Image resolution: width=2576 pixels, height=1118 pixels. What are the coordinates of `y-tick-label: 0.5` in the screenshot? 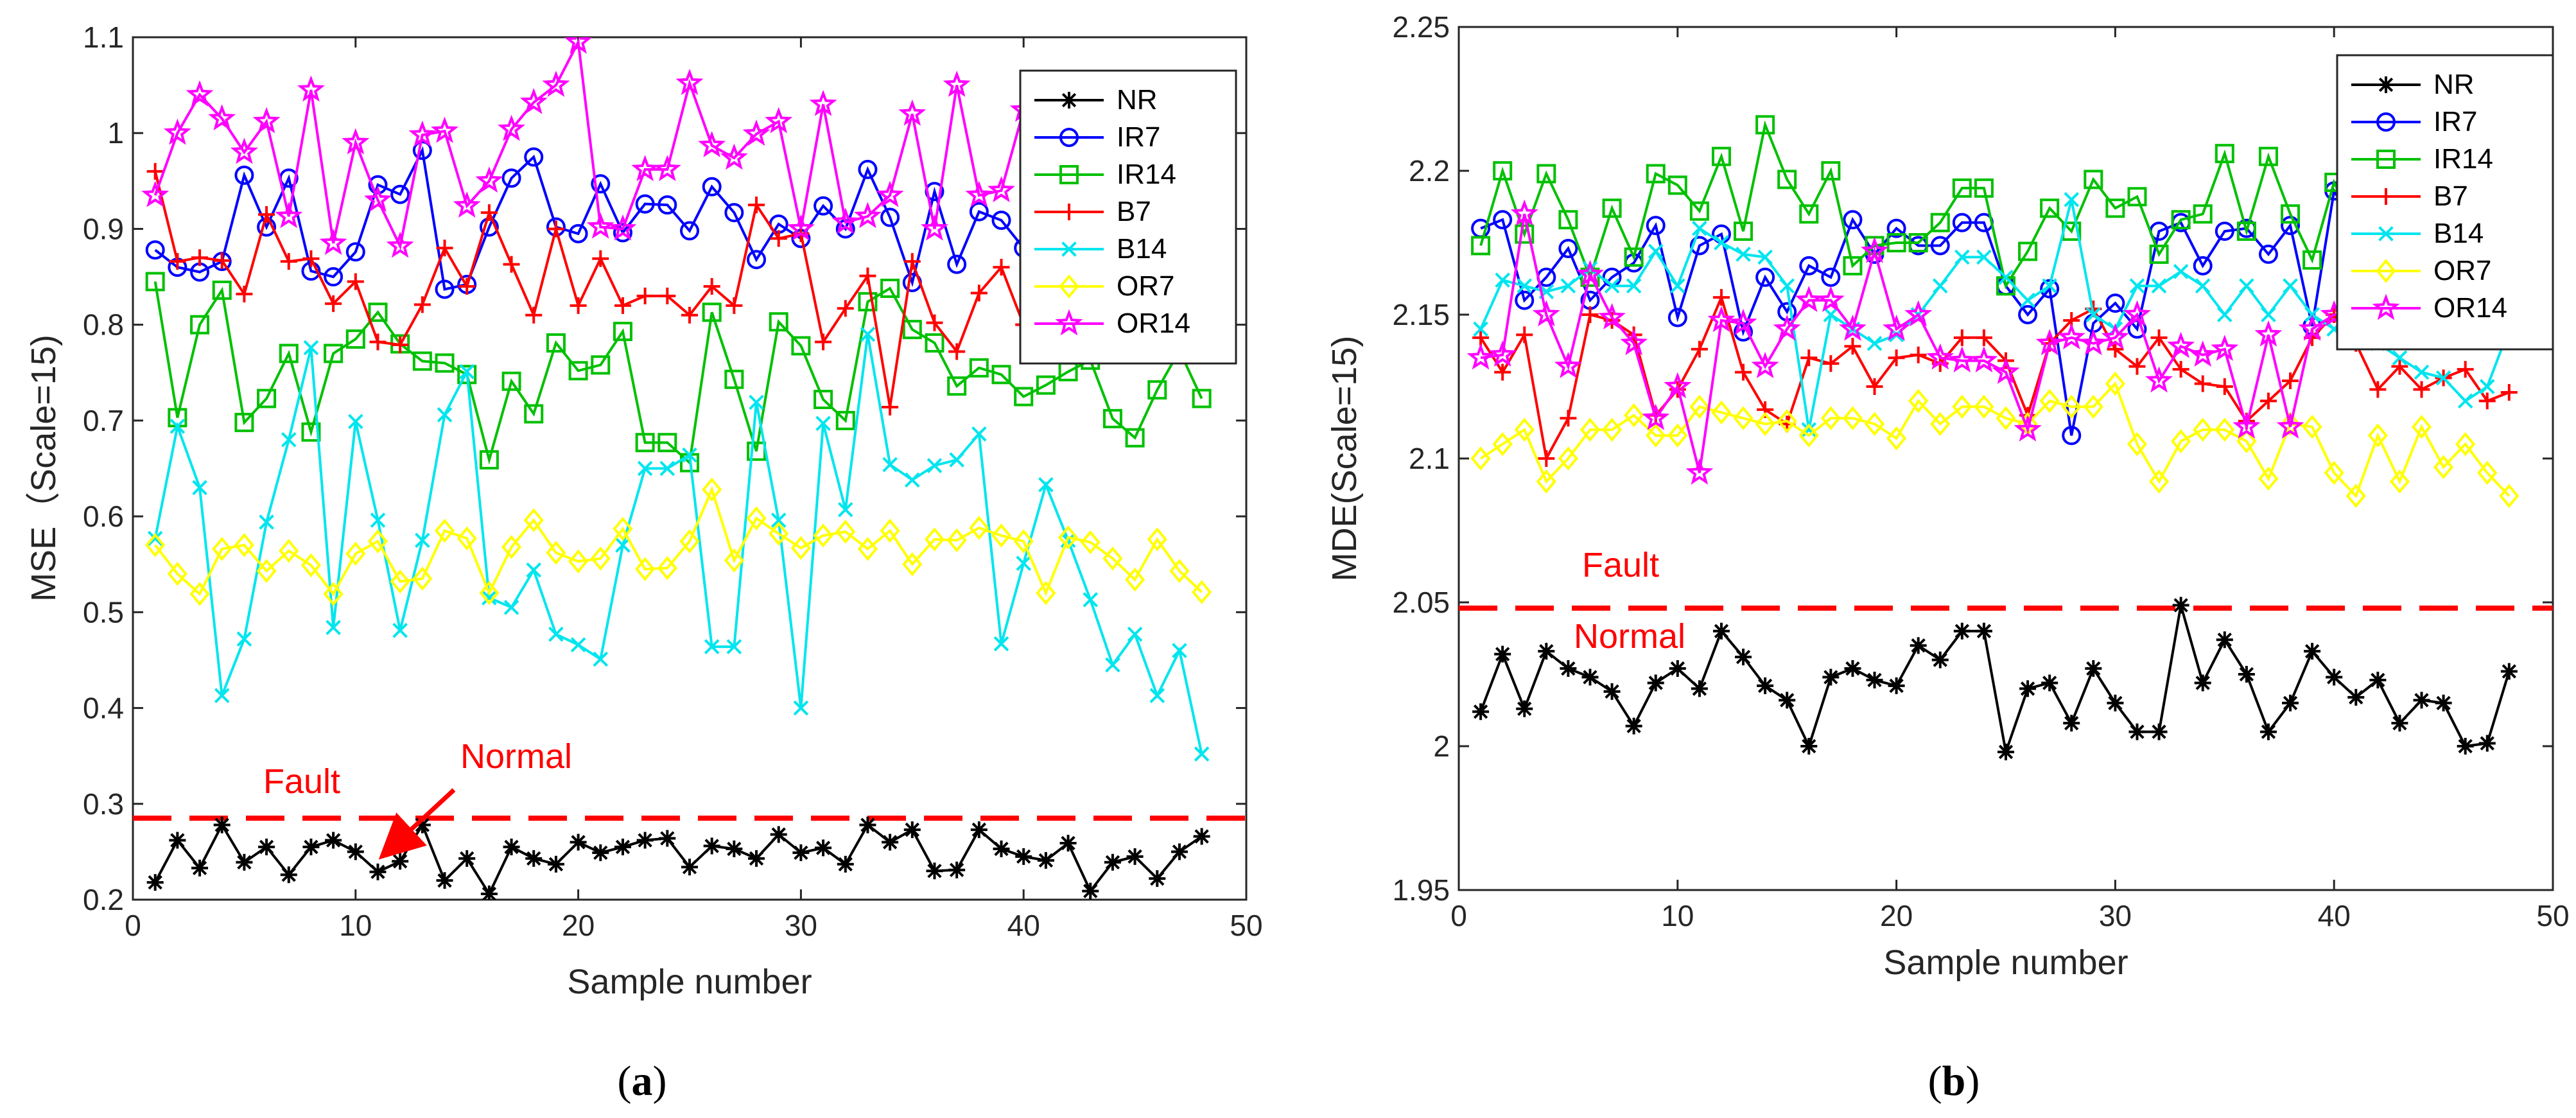 It's located at (103, 612).